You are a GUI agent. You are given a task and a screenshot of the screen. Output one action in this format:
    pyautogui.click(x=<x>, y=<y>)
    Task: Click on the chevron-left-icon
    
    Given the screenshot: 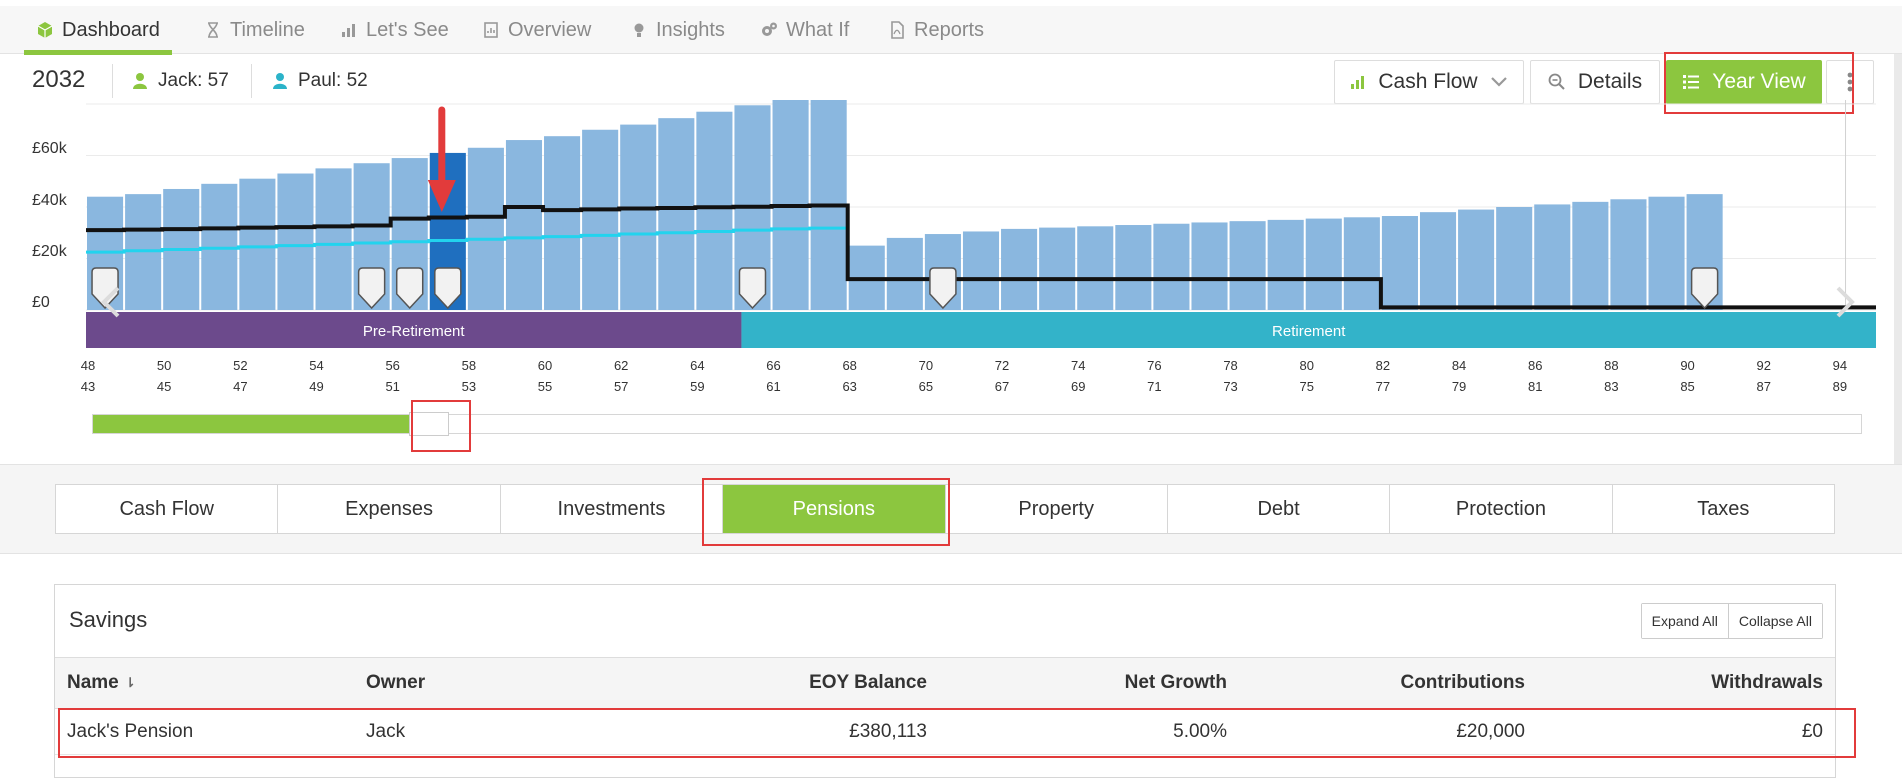 What is the action you would take?
    pyautogui.click(x=110, y=302)
    